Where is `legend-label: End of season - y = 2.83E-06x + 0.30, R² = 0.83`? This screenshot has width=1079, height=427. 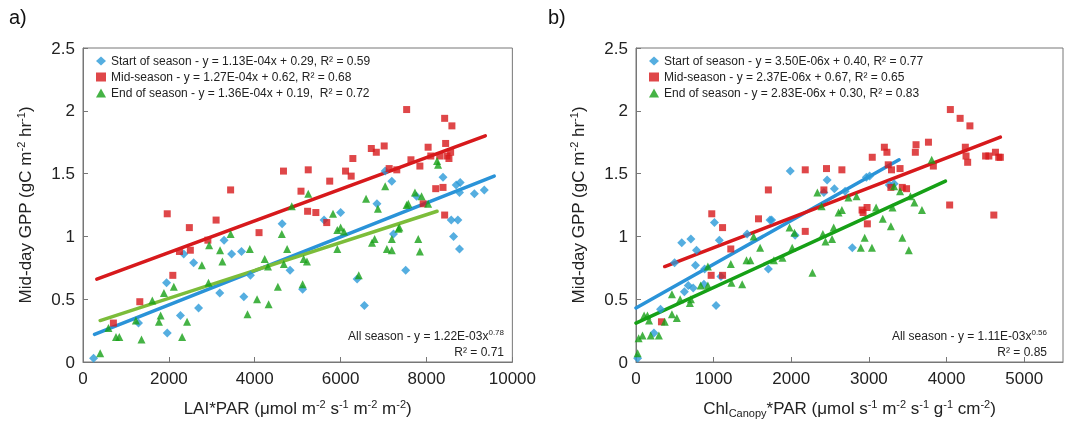
legend-label: End of season - y = 2.83E-06x + 0.30, R² = 0.83 is located at coordinates (792, 93).